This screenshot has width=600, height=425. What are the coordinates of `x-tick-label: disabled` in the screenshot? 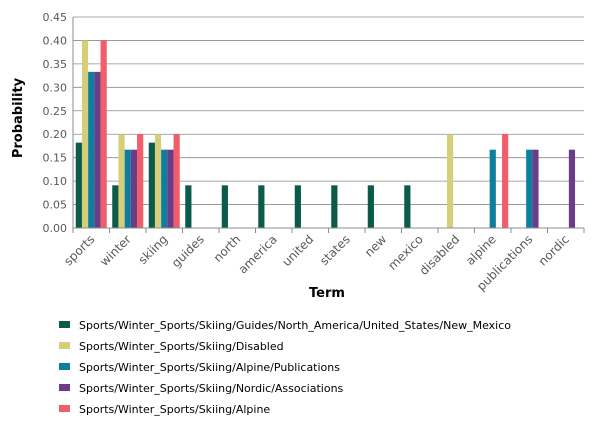 It's located at (440, 255).